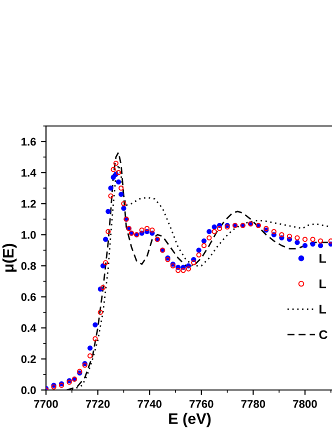 The image size is (332, 430). Describe the element at coordinates (9, 258) in the screenshot. I see `y-axis-title: μ(E)` at that location.